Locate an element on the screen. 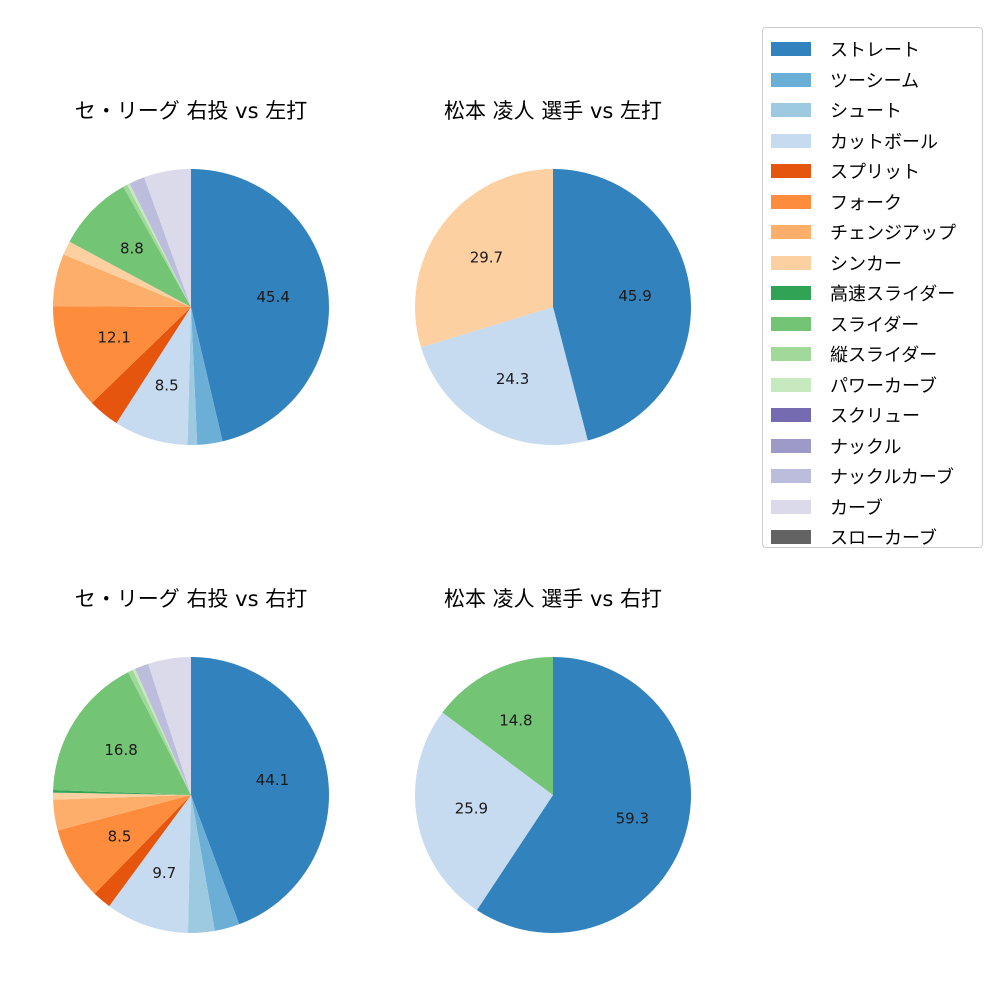 This screenshot has height=1000, width=1000. slice-value-label: 44.1 is located at coordinates (272, 780).